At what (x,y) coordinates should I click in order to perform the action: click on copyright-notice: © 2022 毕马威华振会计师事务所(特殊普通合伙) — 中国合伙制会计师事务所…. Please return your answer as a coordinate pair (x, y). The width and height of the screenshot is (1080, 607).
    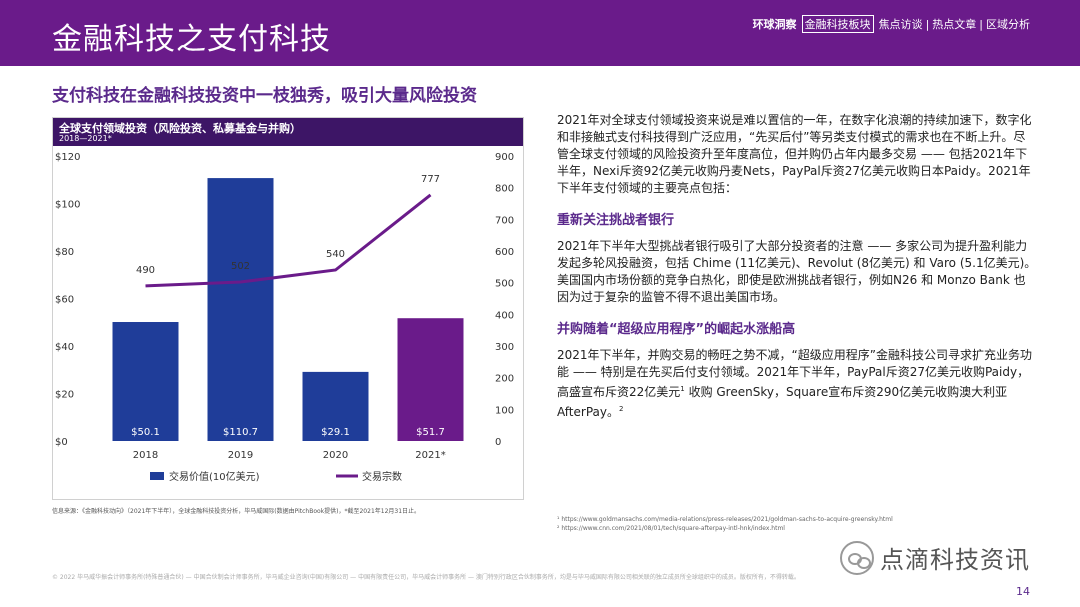
    Looking at the image, I should click on (426, 577).